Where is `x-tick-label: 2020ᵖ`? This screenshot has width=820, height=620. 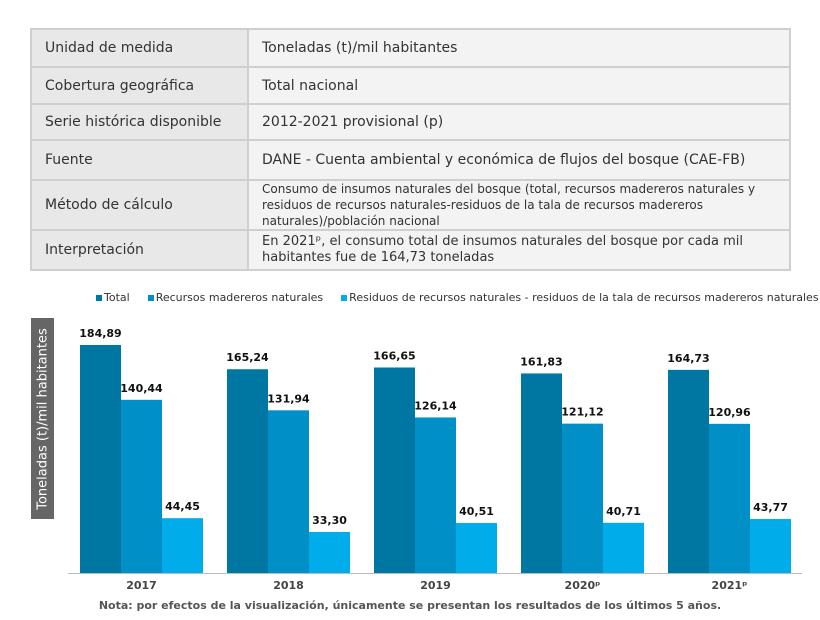
x-tick-label: 2020ᵖ is located at coordinates (583, 585).